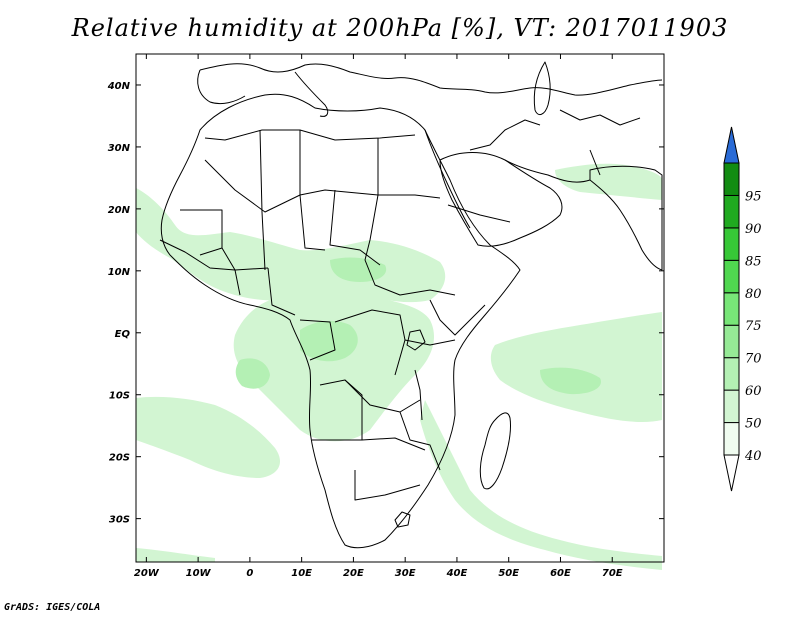 This screenshot has width=800, height=618. I want to click on shade-patch-atlantic, so click(252, 373).